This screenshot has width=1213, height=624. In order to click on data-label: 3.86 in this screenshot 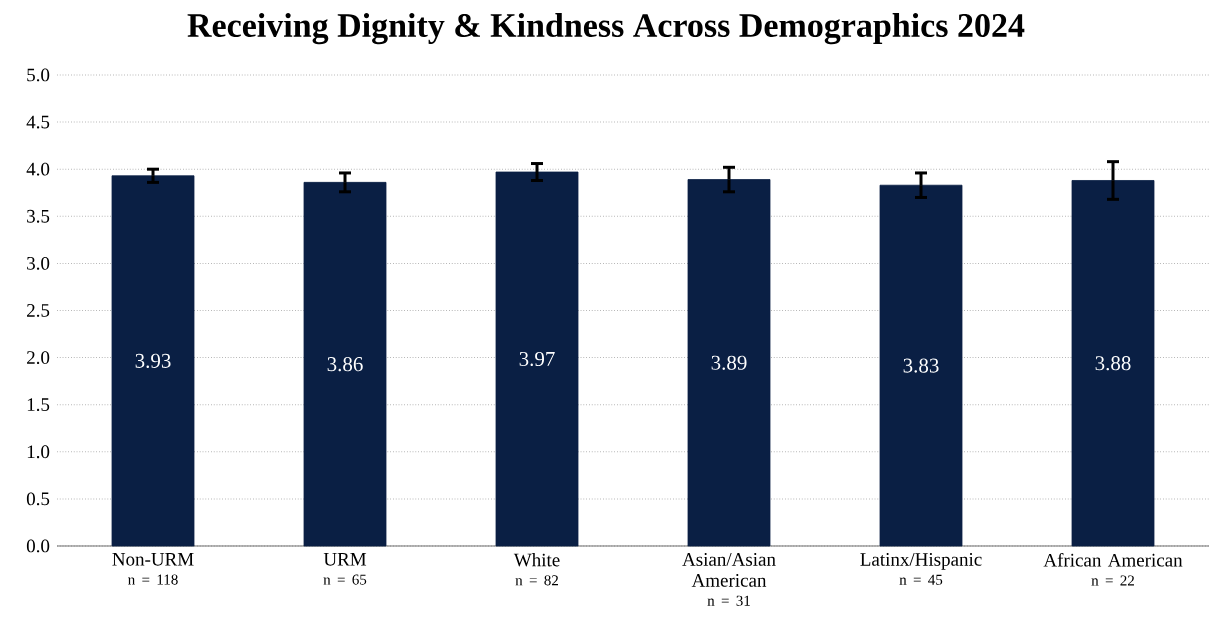, I will do `click(345, 364)`.